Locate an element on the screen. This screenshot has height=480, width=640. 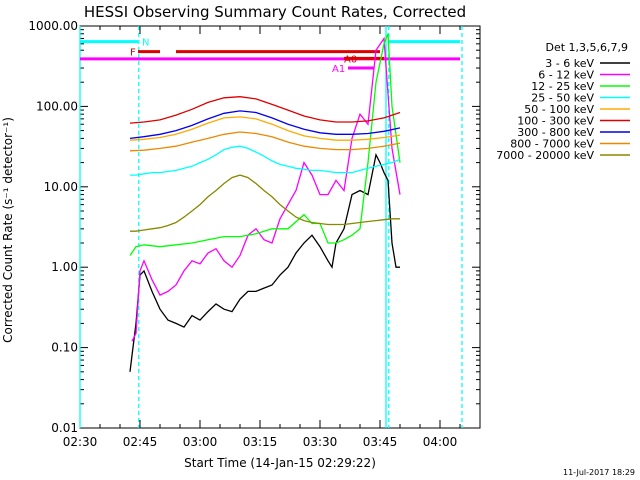
x-tick-label: 03:00 is located at coordinates (200, 442).